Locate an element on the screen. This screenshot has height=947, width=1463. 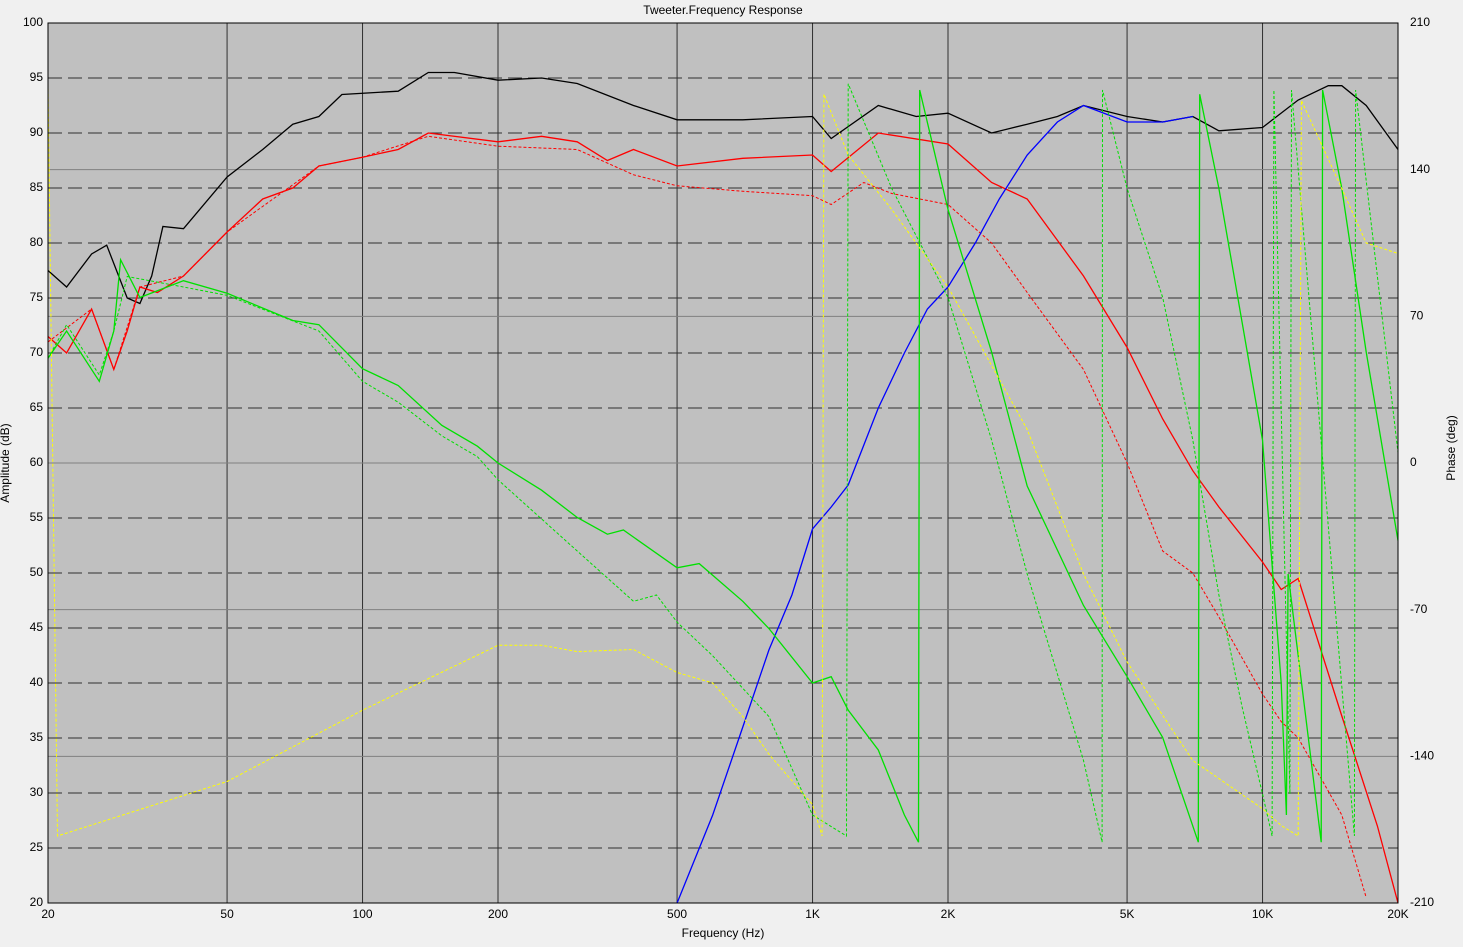
x-tick-label: 200 is located at coordinates (498, 914).